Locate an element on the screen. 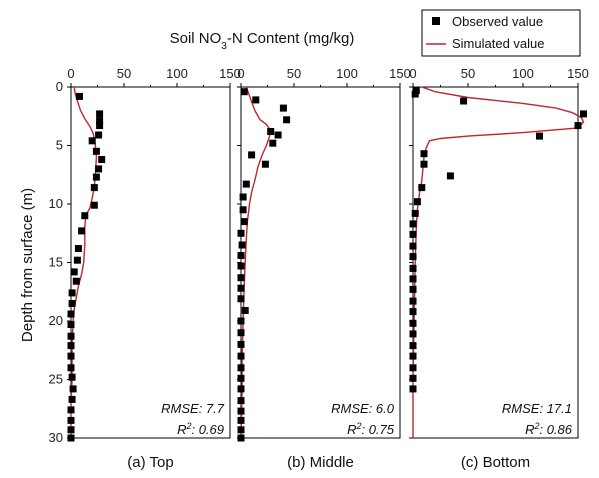 The width and height of the screenshot is (599, 478). simulated-line is located at coordinates (84, 262).